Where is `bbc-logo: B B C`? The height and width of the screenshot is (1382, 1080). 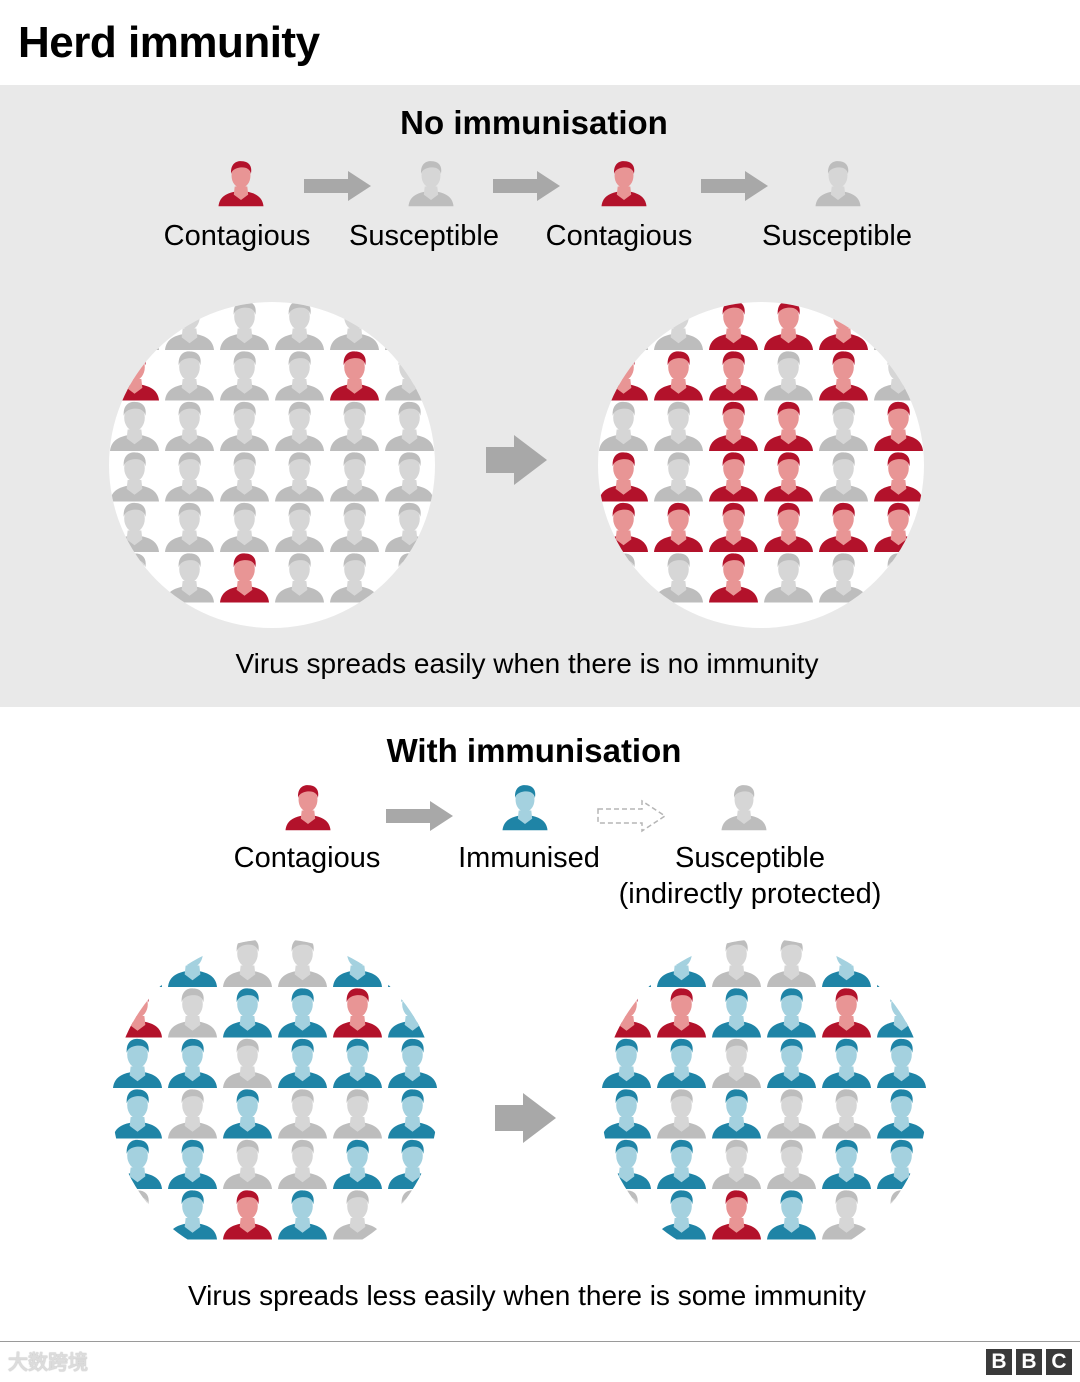 bbc-logo: B B C is located at coordinates (1029, 1362).